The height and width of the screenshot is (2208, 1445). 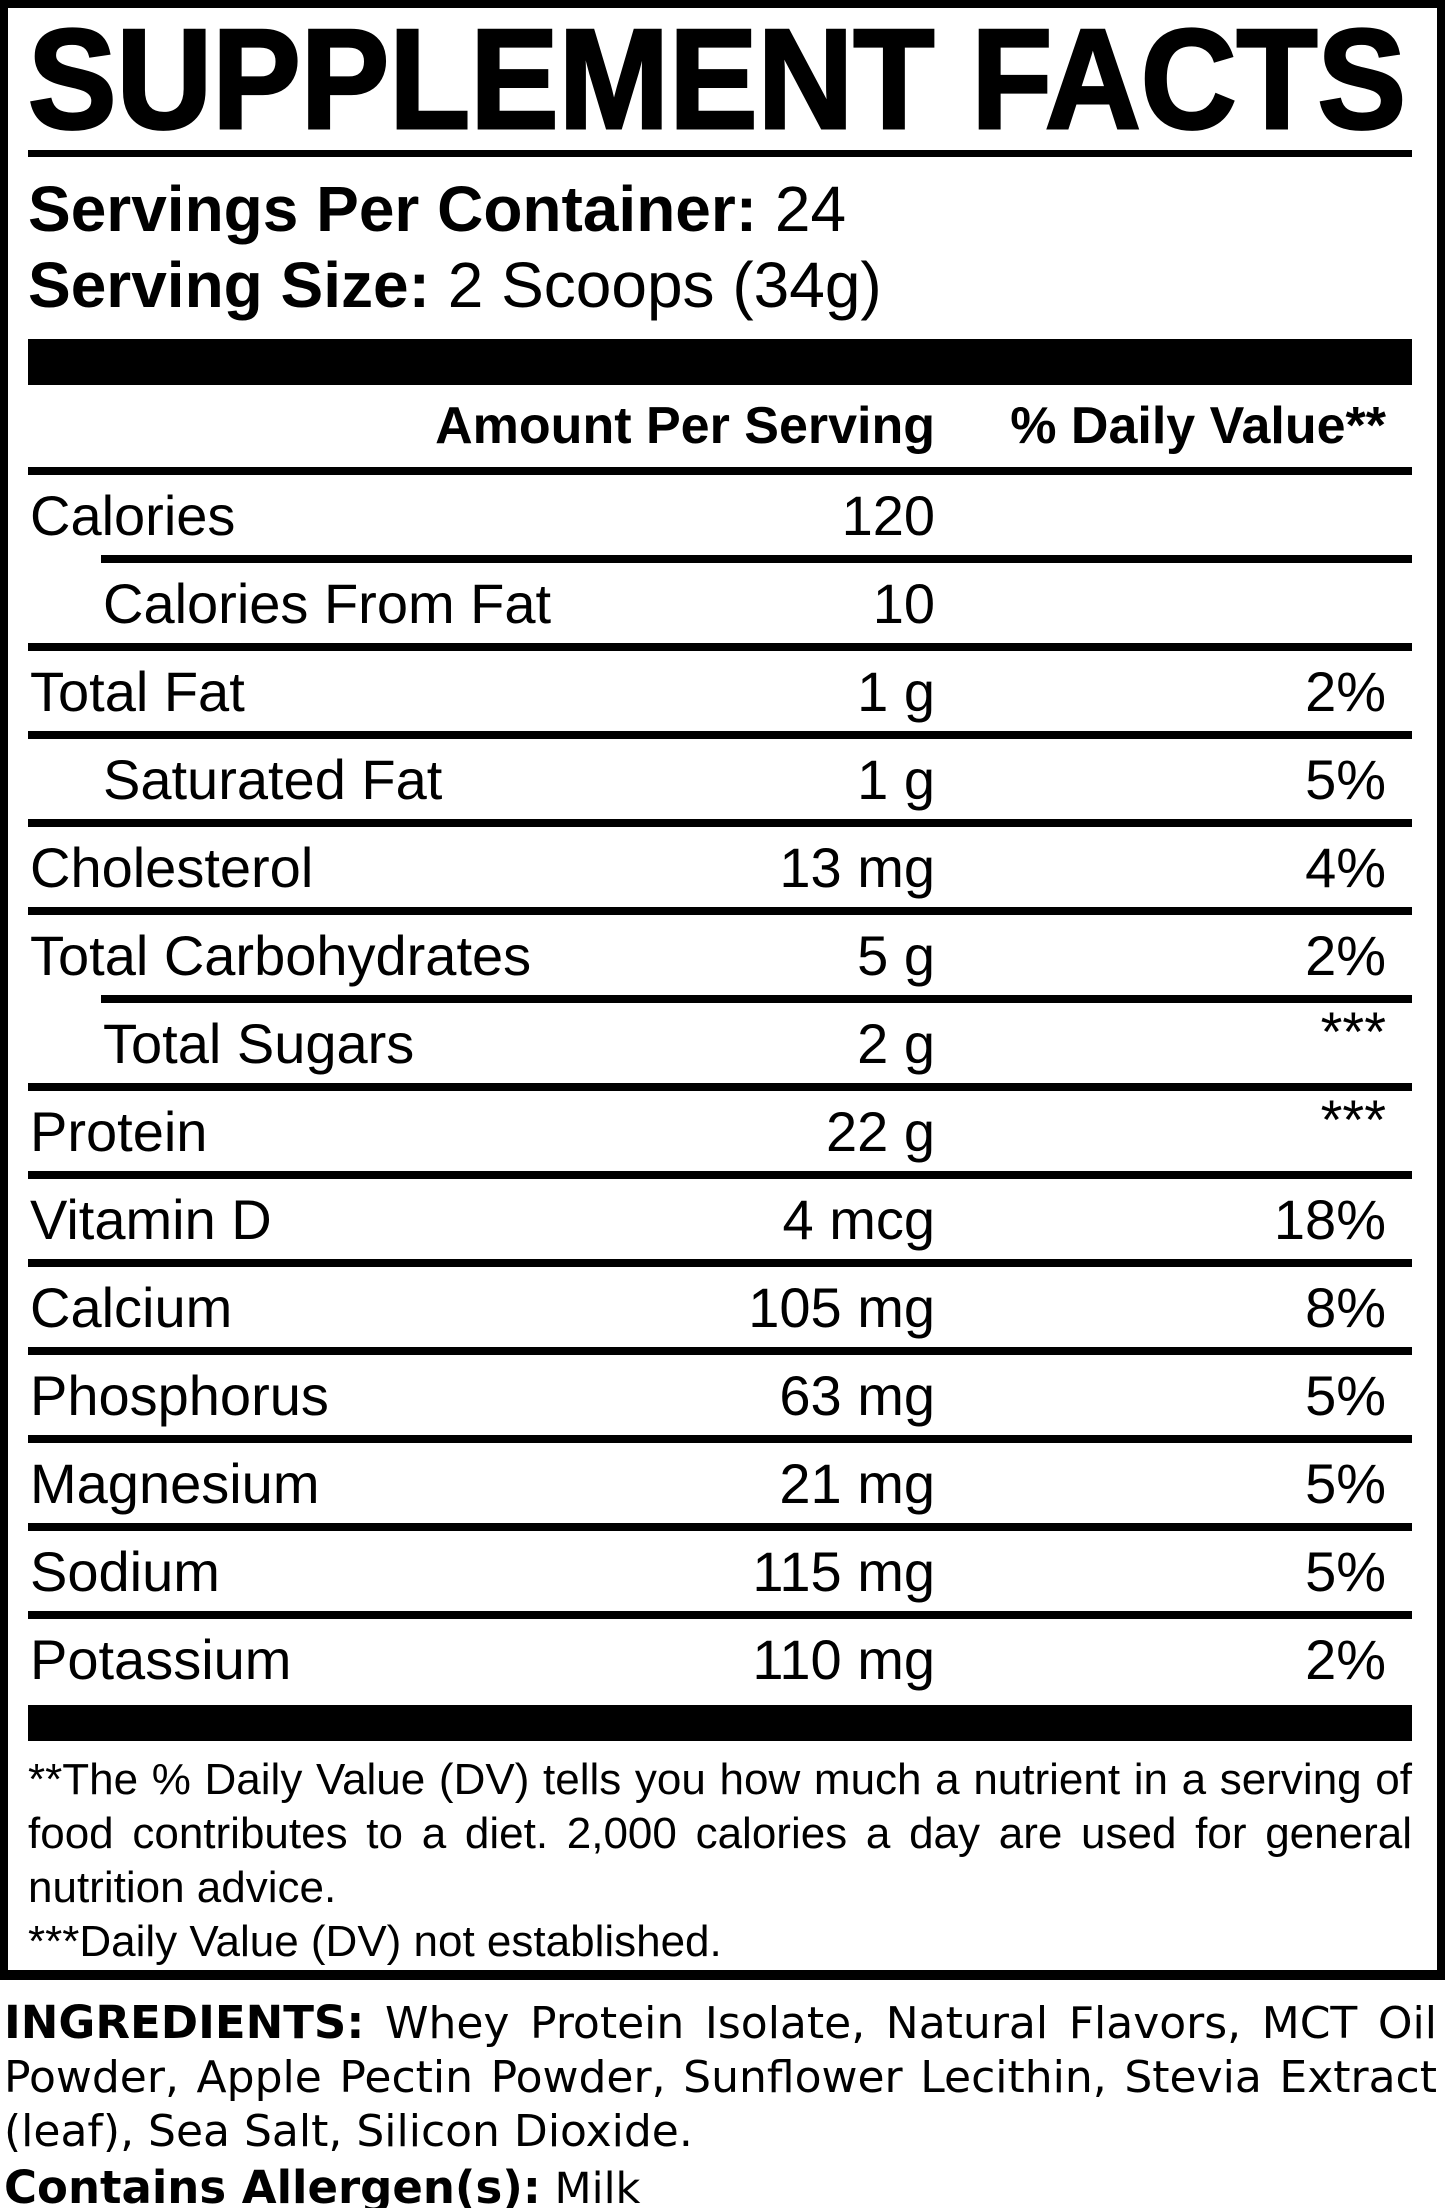 I want to click on table-header-row: Amount Per Serving % Daily Value**, so click(x=720, y=426).